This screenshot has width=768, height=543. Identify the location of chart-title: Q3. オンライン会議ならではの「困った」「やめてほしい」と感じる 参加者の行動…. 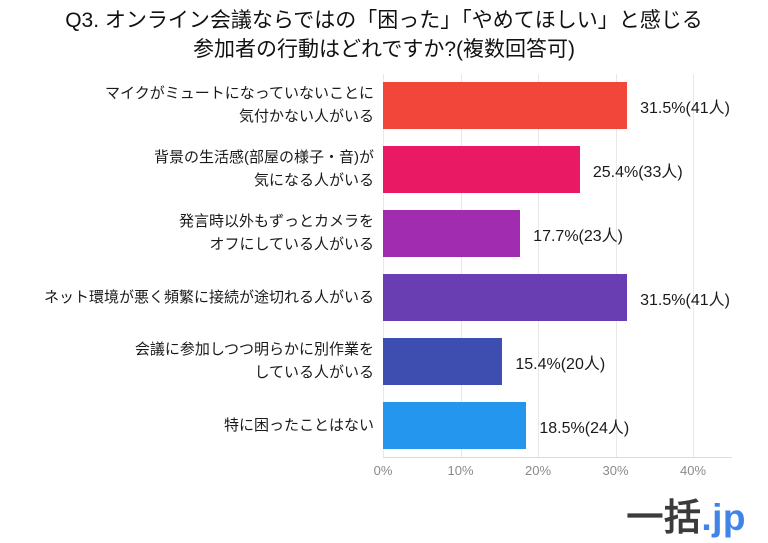
(384, 32).